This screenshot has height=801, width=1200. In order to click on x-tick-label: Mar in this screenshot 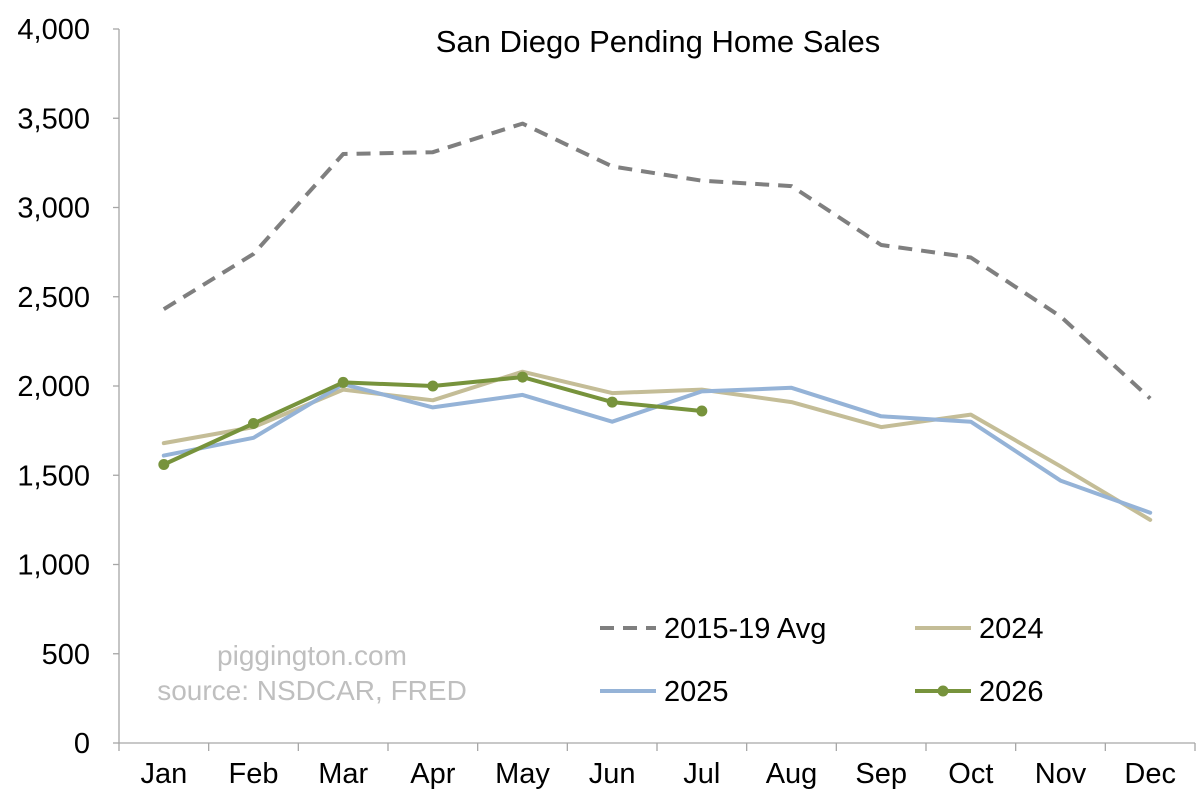, I will do `click(343, 774)`.